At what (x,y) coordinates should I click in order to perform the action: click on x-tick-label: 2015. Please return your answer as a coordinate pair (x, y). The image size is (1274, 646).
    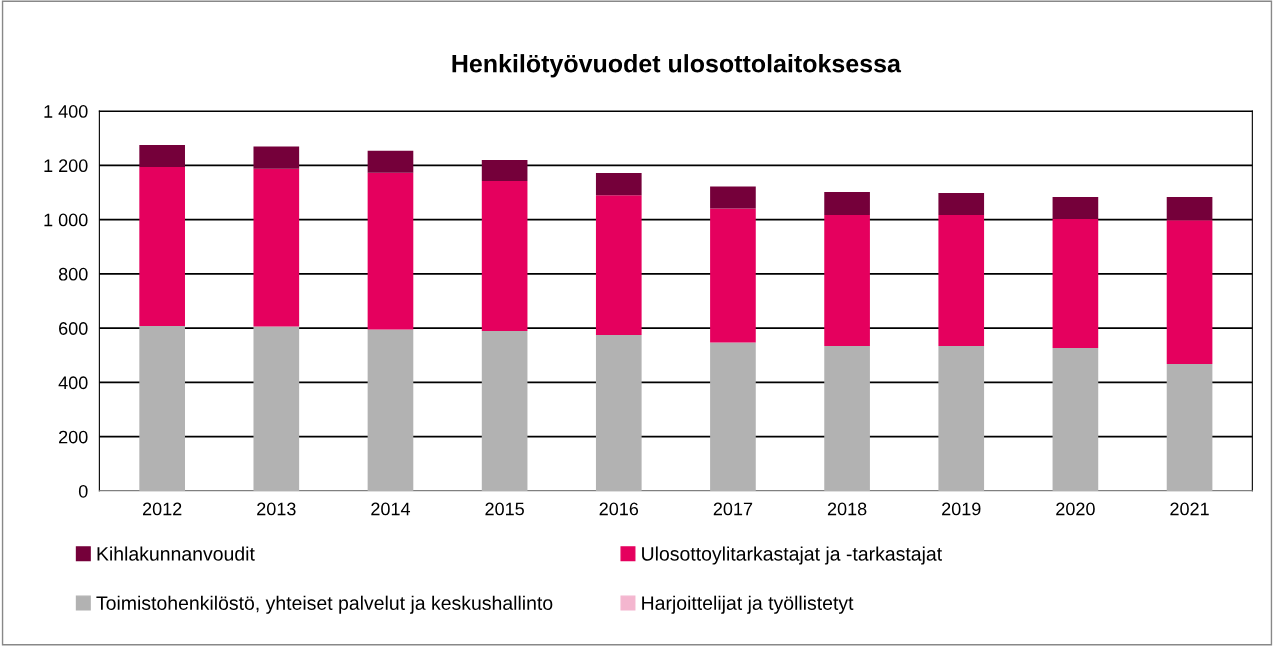
    Looking at the image, I should click on (504, 509).